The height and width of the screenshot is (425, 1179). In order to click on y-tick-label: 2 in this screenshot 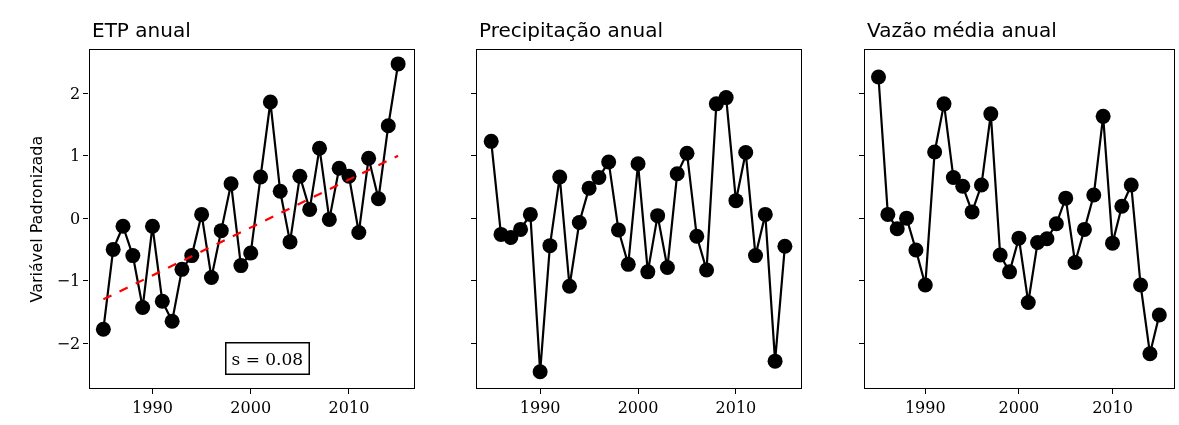, I will do `click(75, 93)`.